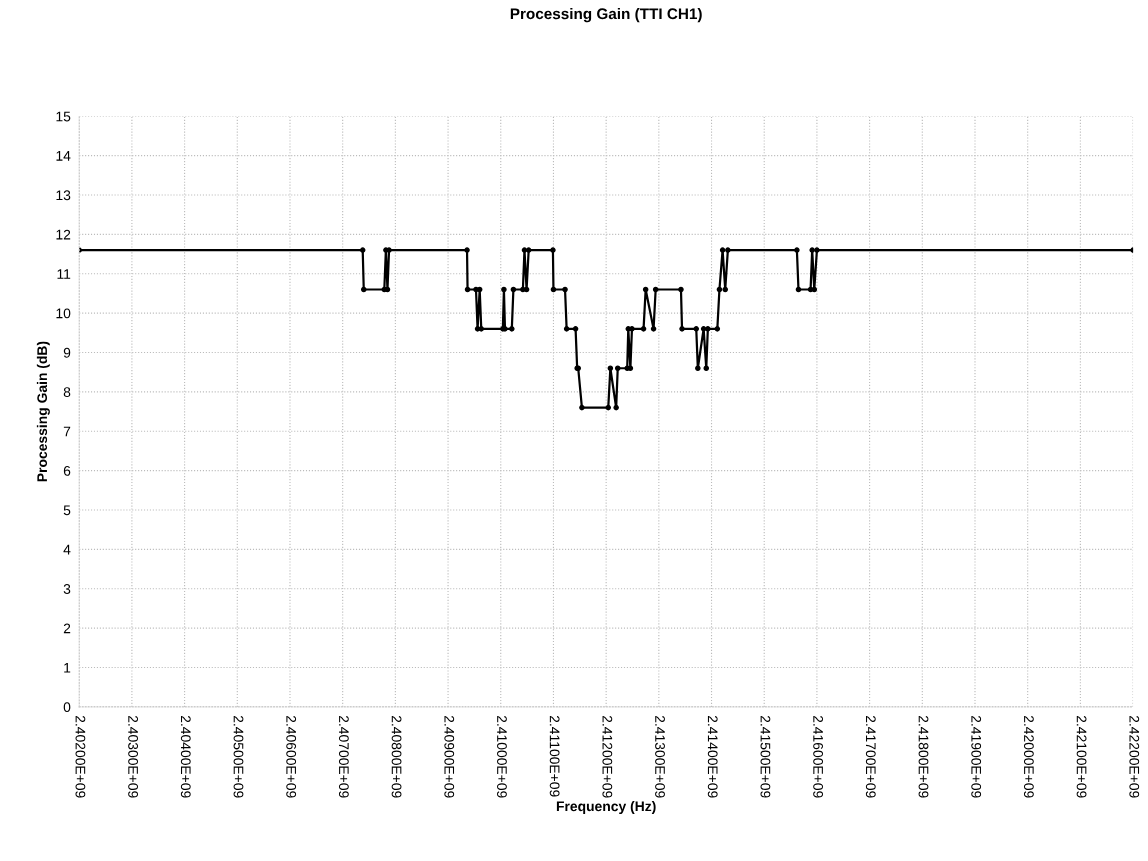 Image resolution: width=1148 pixels, height=861 pixels. What do you see at coordinates (67, 589) in the screenshot?
I see `y-tick-label: 3` at bounding box center [67, 589].